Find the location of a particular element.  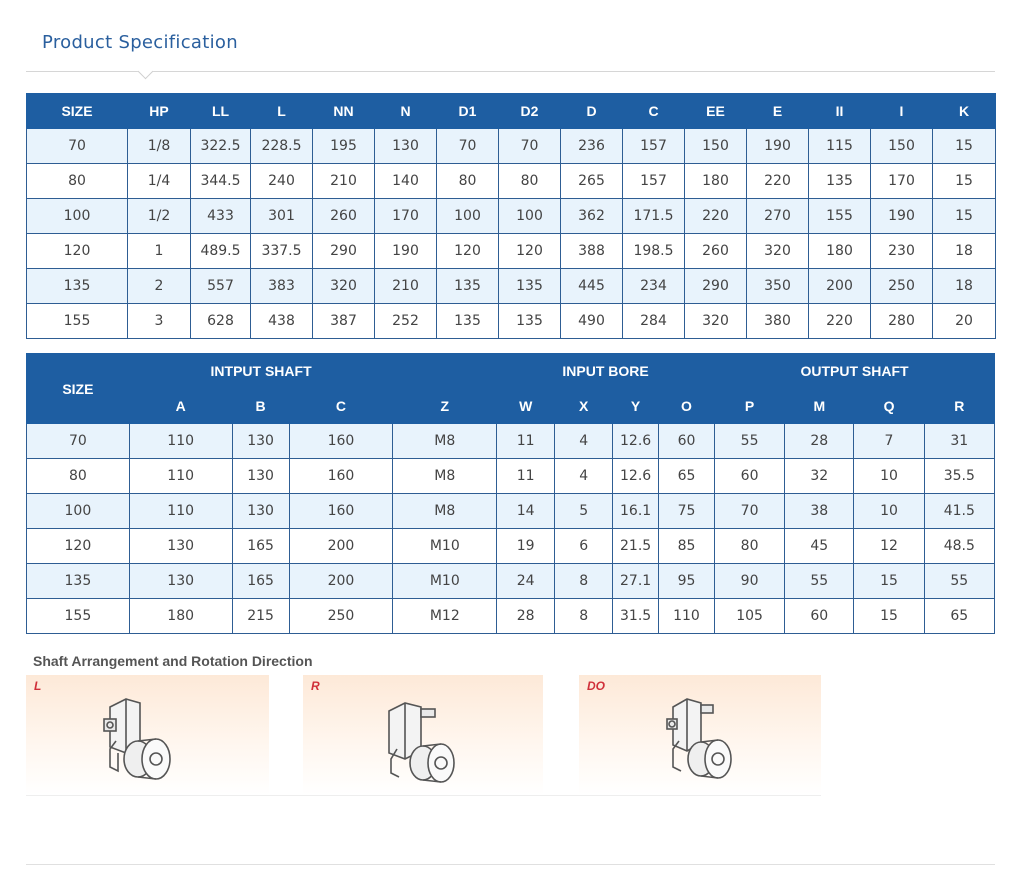

table-cell: 388 is located at coordinates (591, 251).